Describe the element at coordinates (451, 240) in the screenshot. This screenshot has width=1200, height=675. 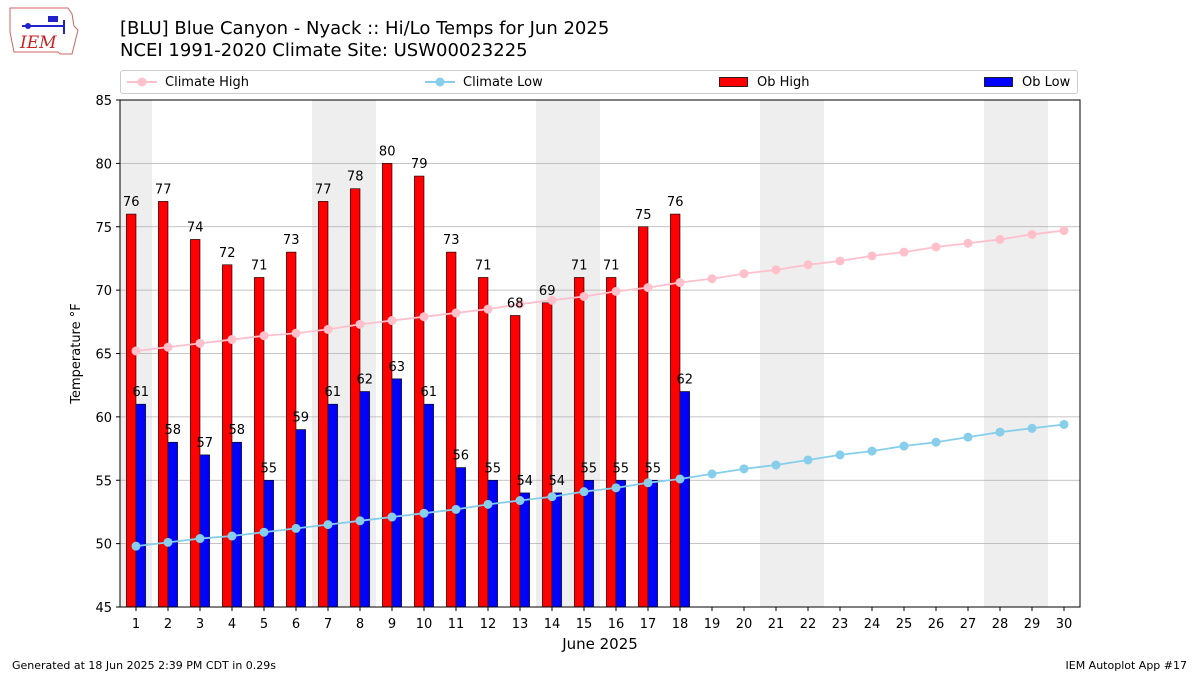
I see `ob-high-label-11: 73` at that location.